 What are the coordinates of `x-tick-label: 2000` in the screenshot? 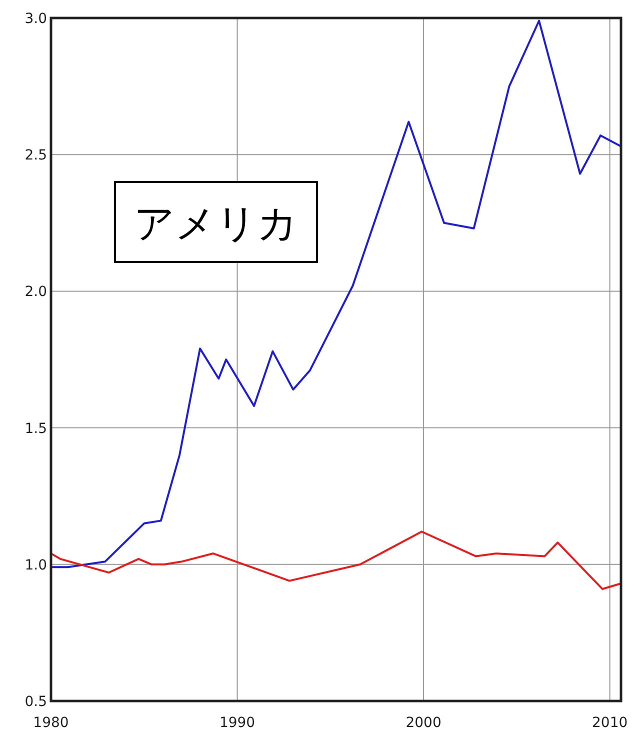 It's located at (424, 723).